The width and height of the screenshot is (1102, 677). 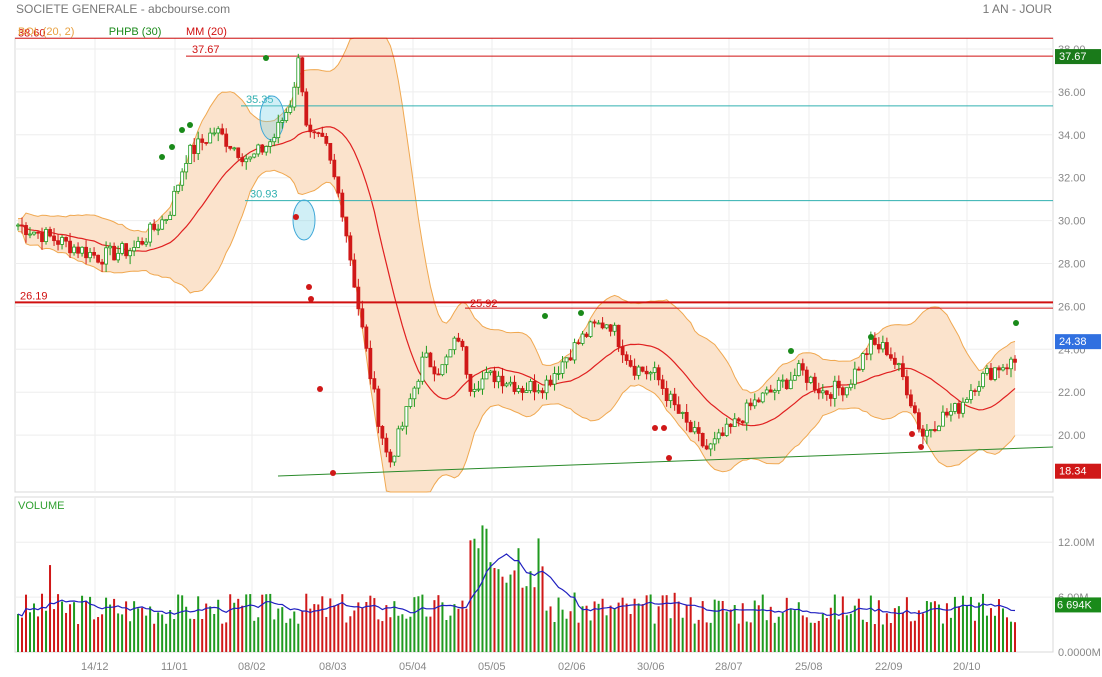 I want to click on volume-tick-label: 12.00M, so click(x=1076, y=543).